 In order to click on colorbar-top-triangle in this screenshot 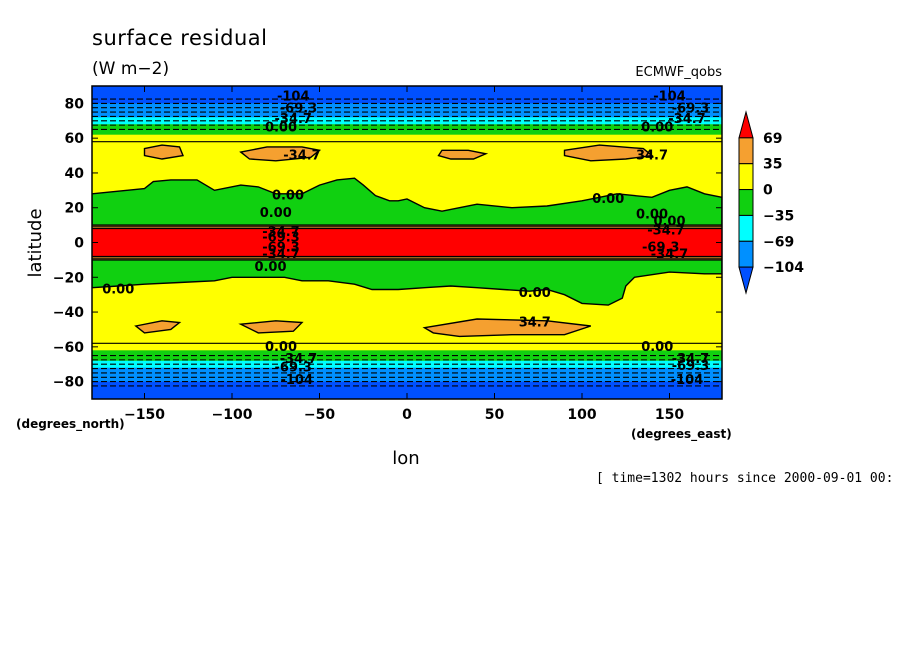, I will do `click(746, 124)`.